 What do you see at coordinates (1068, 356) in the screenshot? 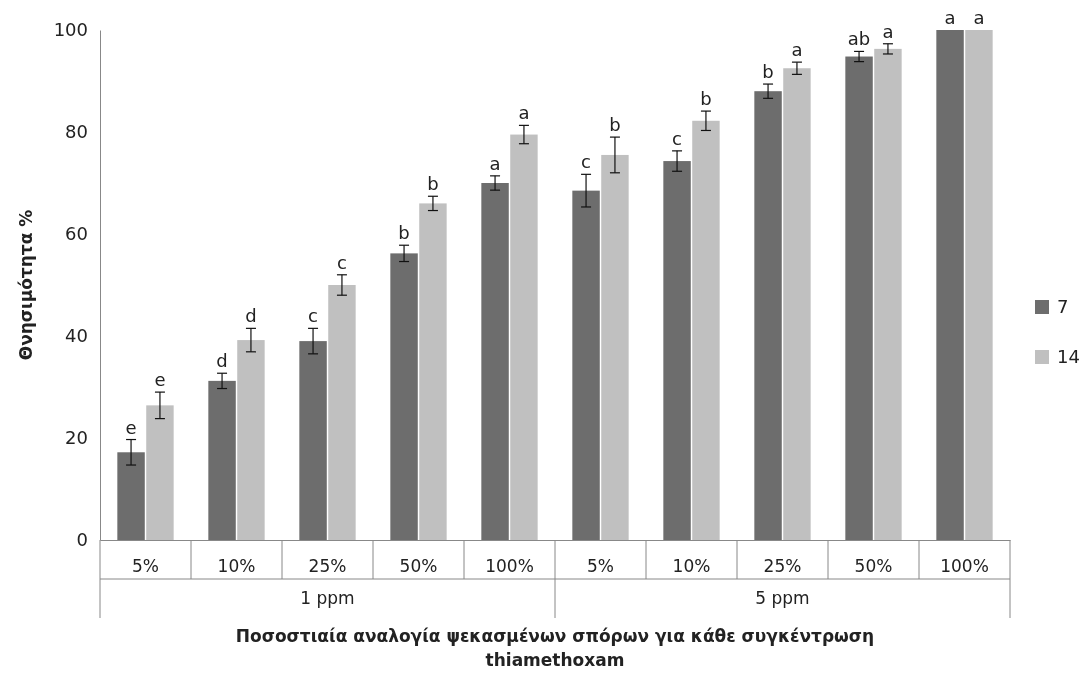
I see `legend-label: 14` at bounding box center [1068, 356].